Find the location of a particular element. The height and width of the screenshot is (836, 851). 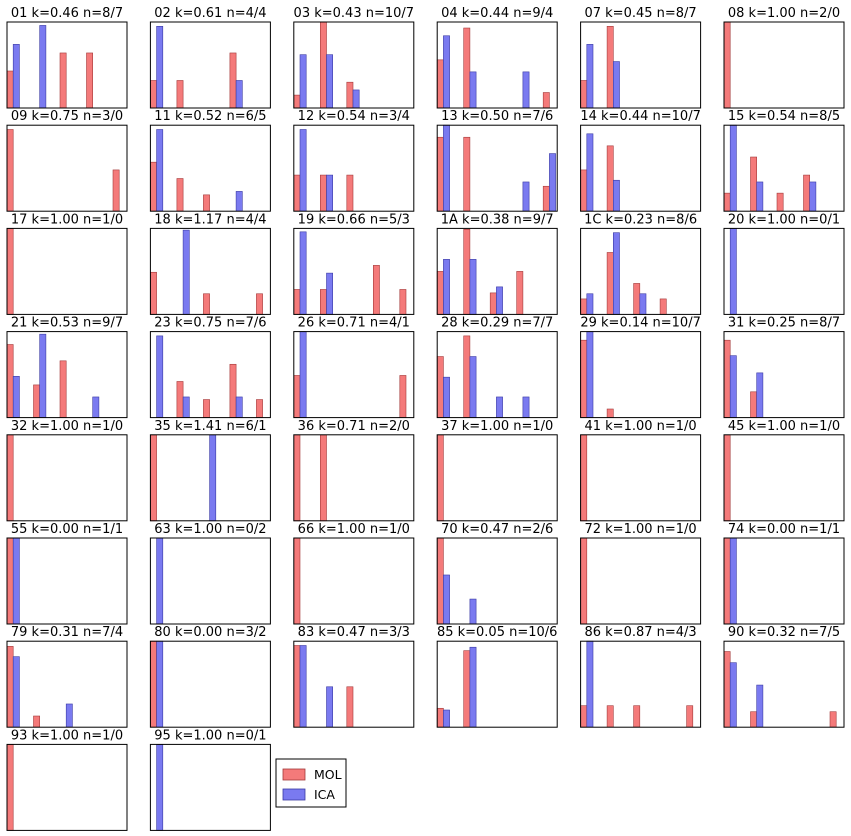

panel: 26 k=0.71 n=4/1 is located at coordinates (354, 367).